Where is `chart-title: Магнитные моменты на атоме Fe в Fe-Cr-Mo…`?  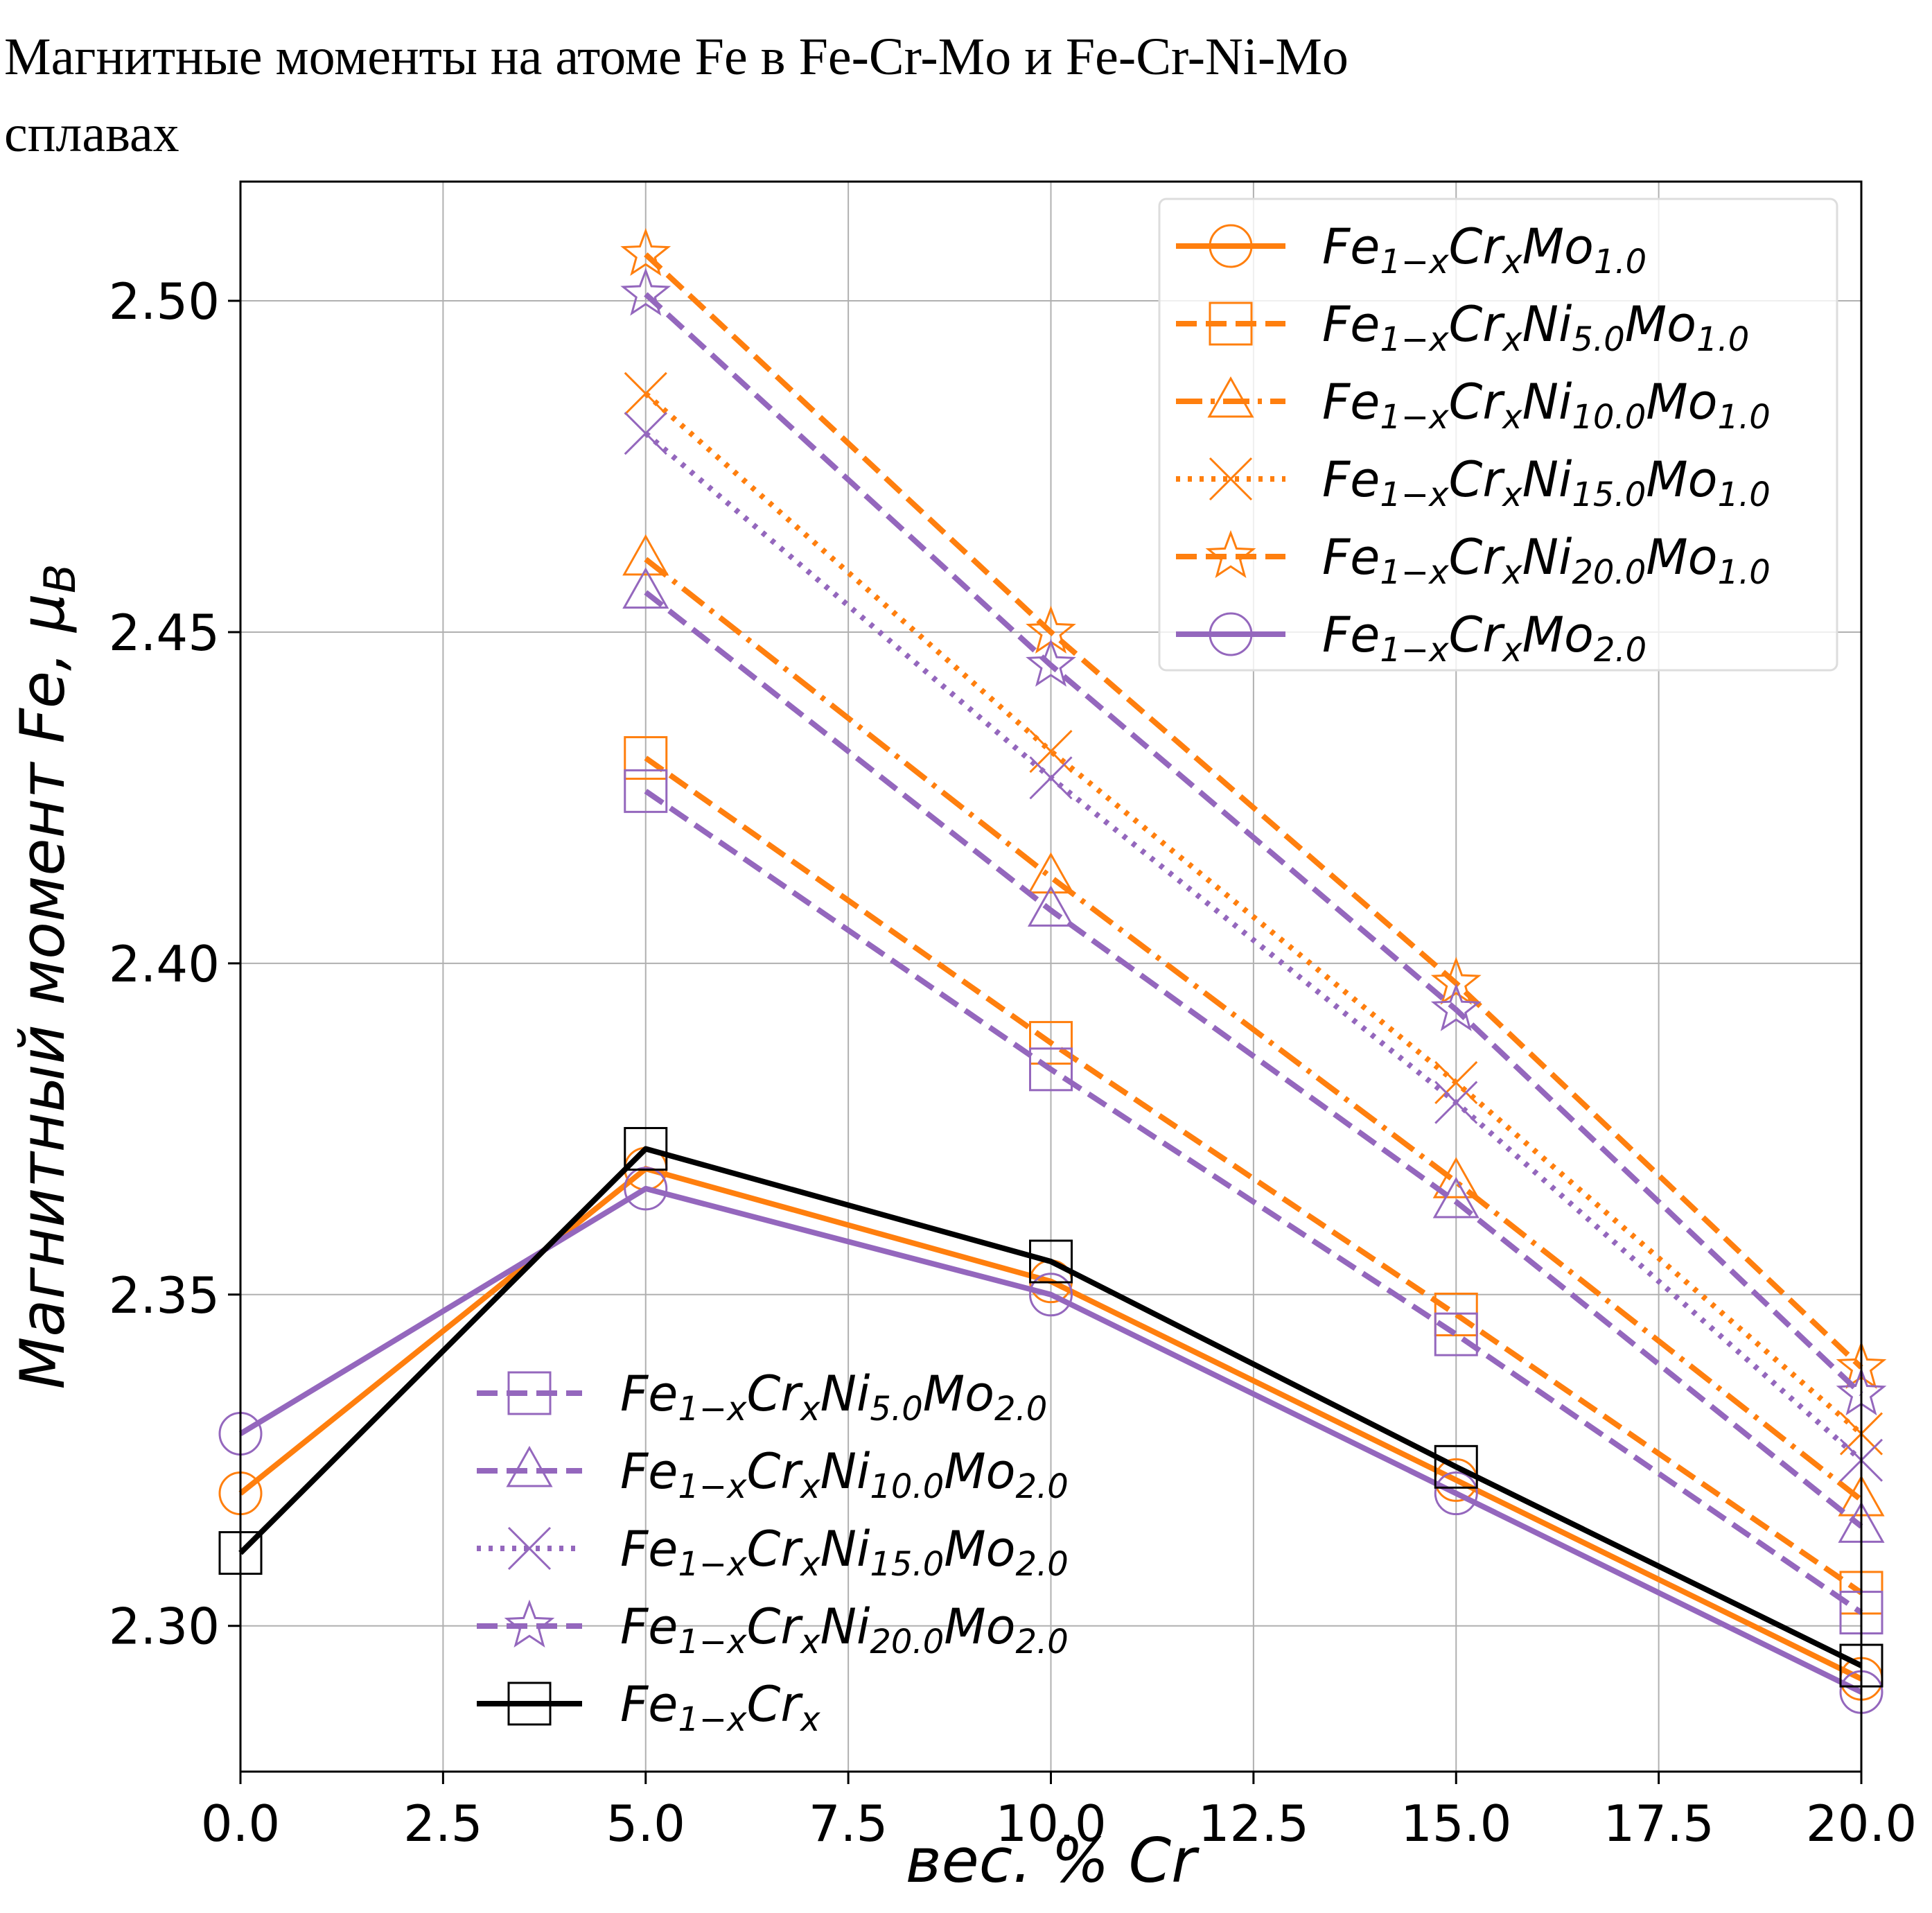 chart-title: Магнитные моменты на атоме Fe в Fe-Cr-Mo… is located at coordinates (677, 95).